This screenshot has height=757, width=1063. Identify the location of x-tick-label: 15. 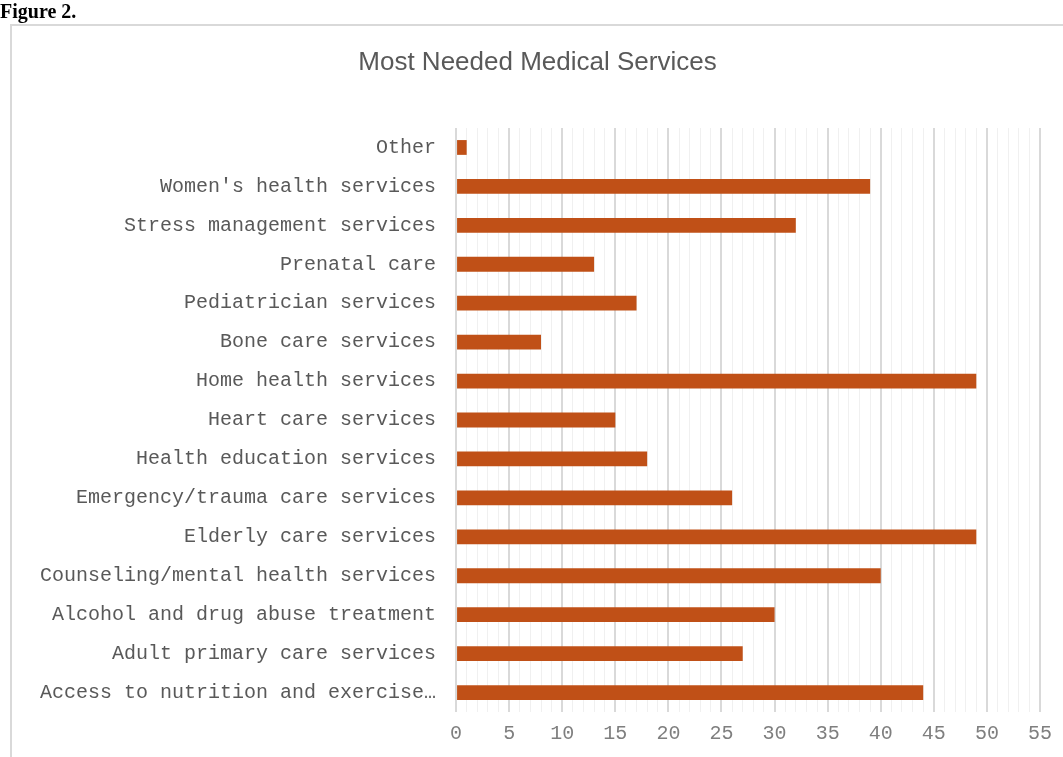
(615, 734).